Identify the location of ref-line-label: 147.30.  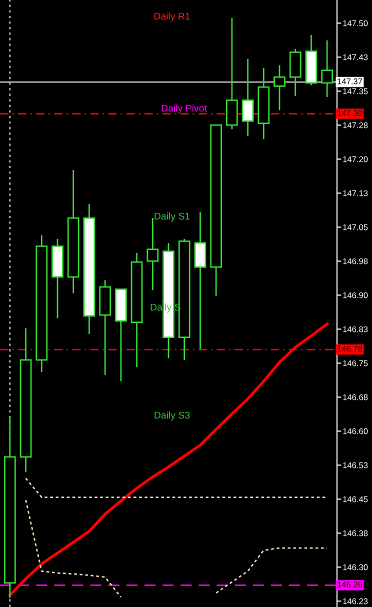
(350, 113).